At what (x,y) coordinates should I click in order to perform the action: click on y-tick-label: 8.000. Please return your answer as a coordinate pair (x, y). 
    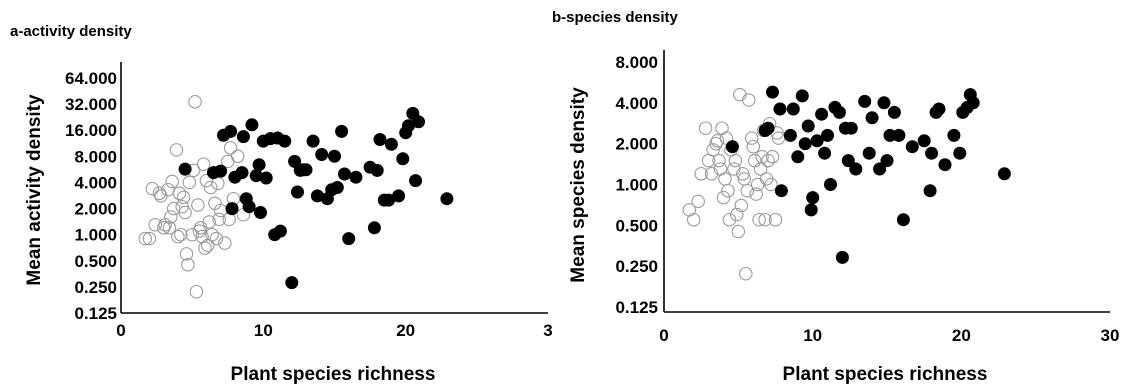
    Looking at the image, I should click on (95, 156).